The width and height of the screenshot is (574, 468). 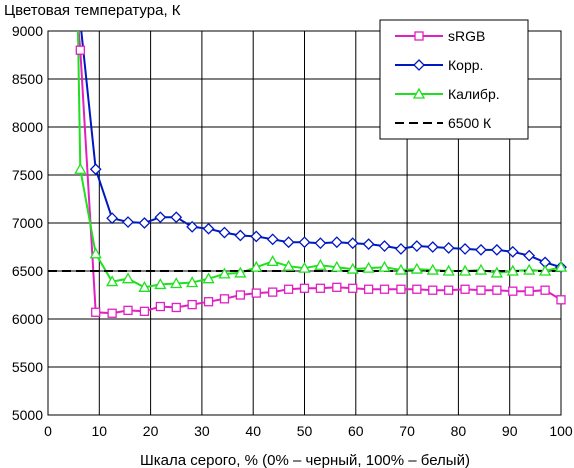 What do you see at coordinates (27, 127) in the screenshot?
I see `y-tick-label: 8000` at bounding box center [27, 127].